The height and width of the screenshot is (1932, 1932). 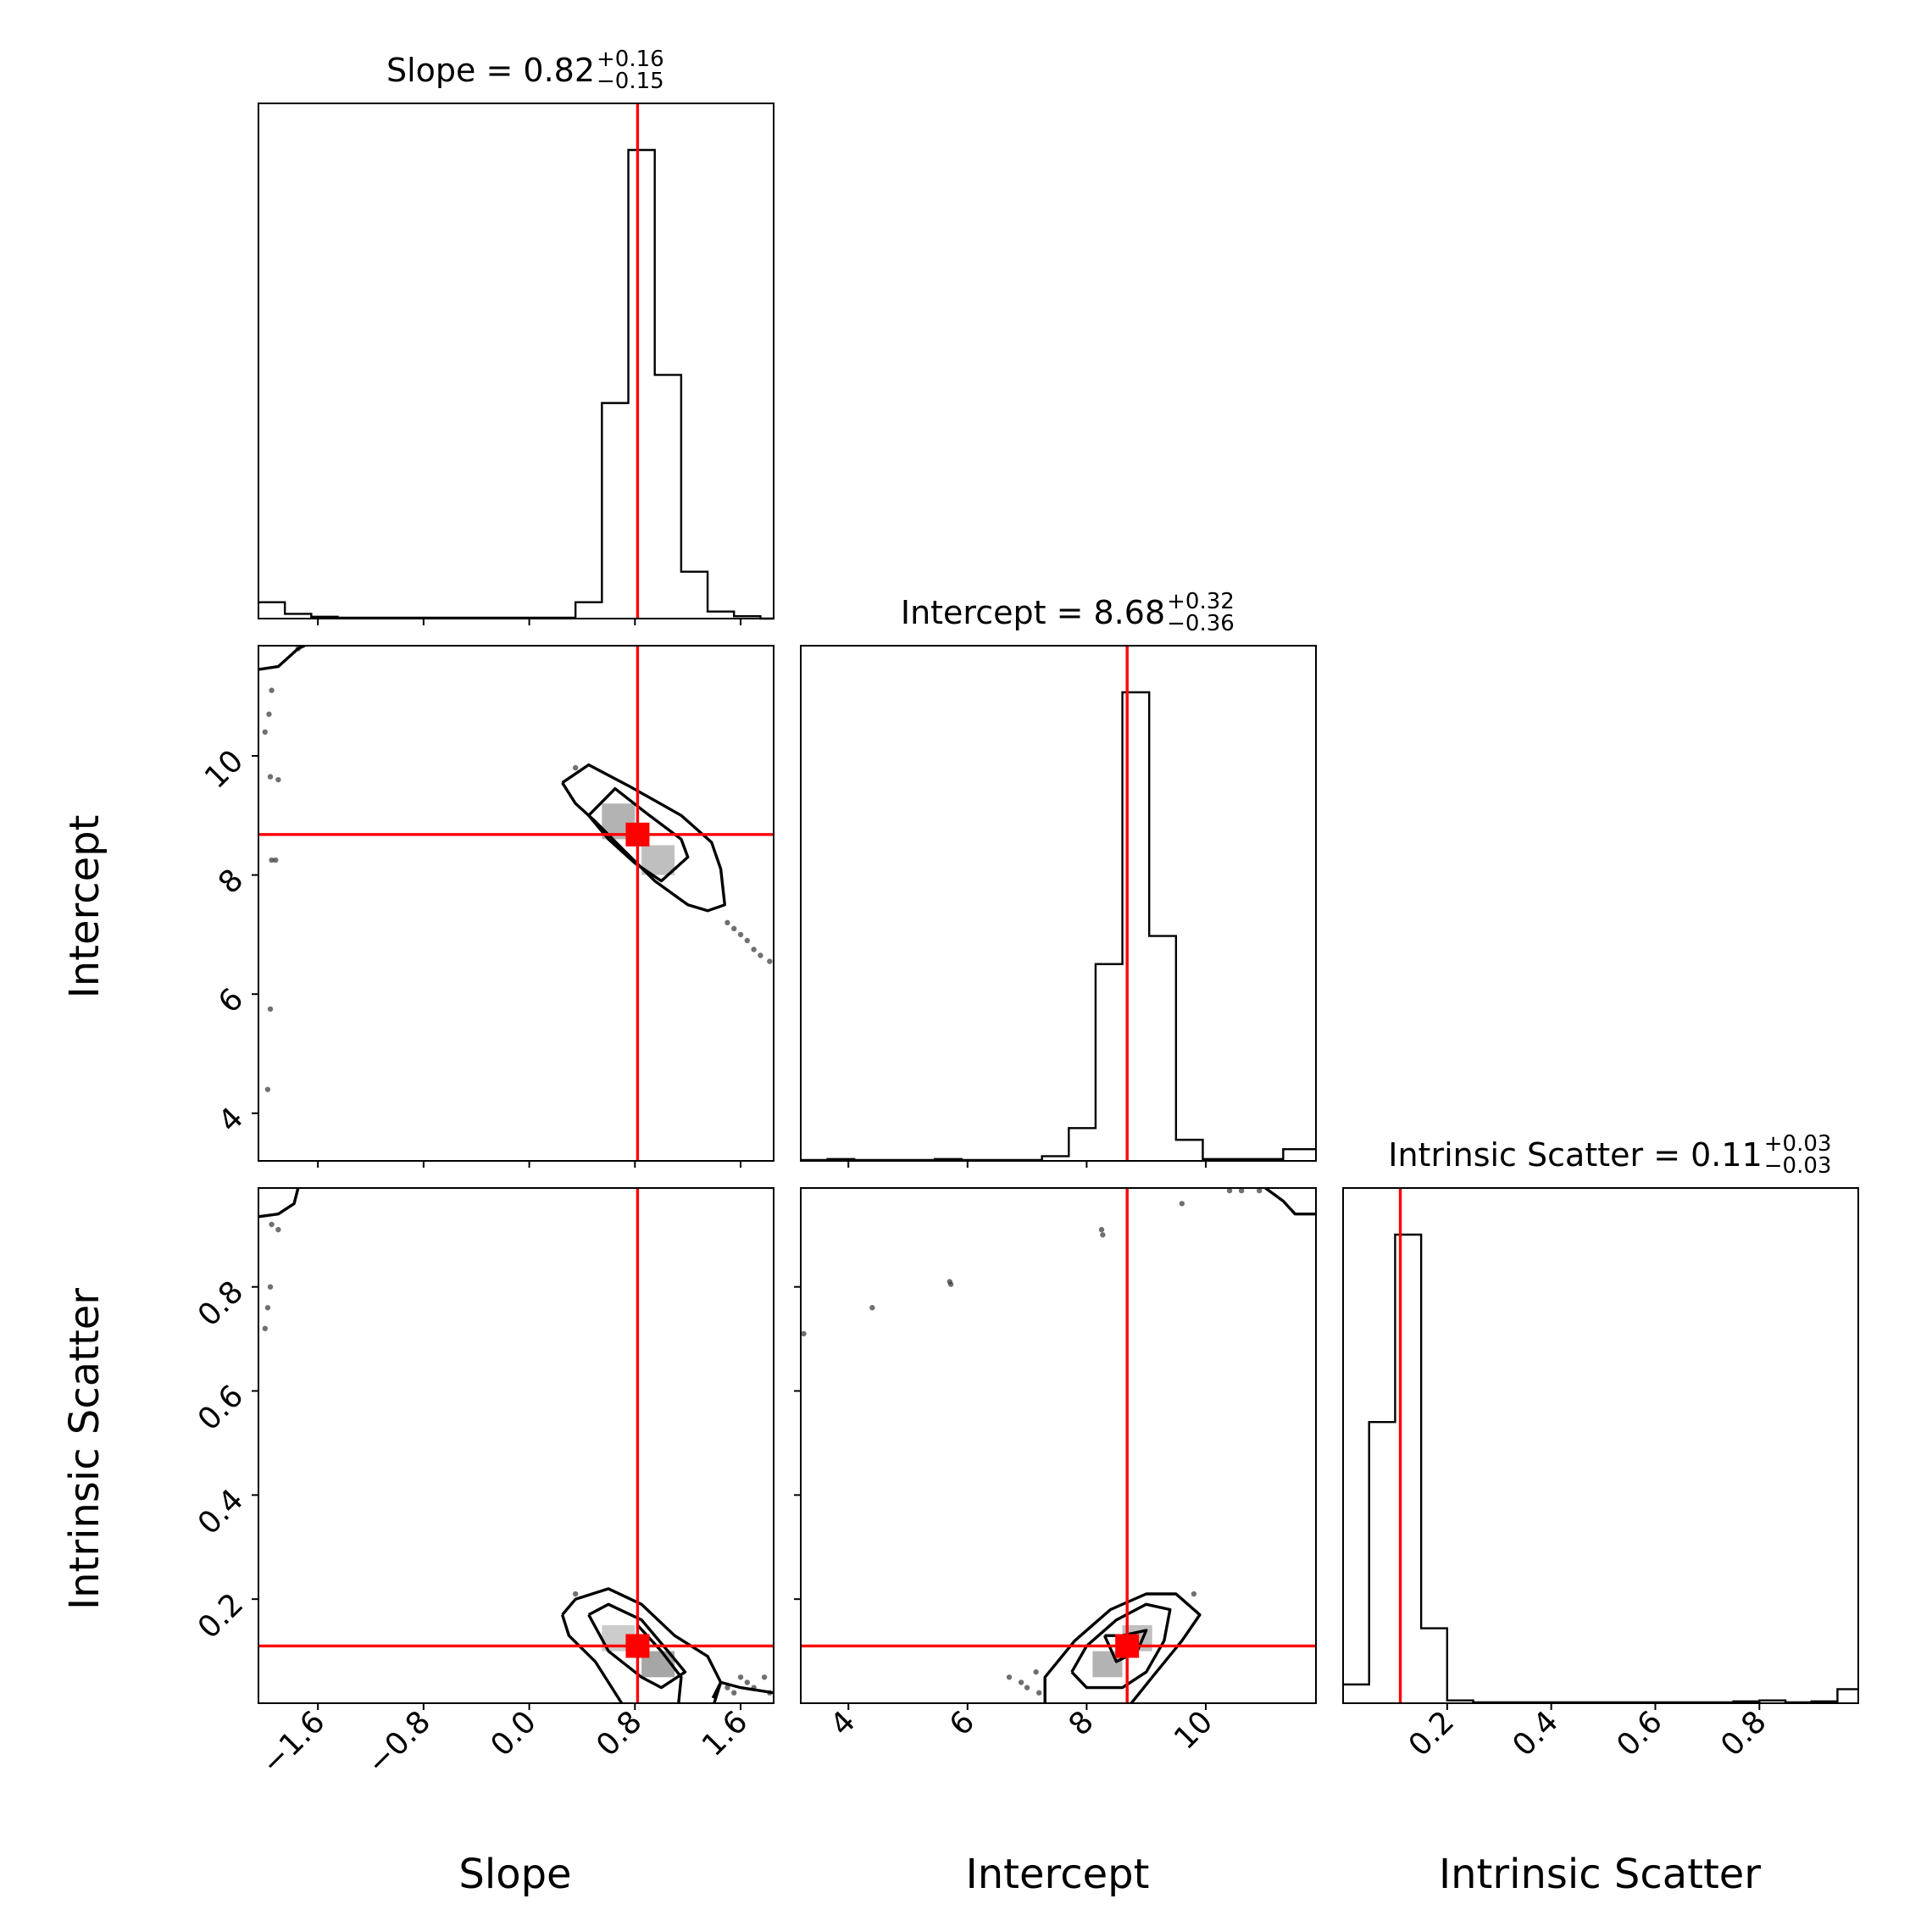 What do you see at coordinates (84, 907) in the screenshot?
I see `y-axis-label-intercept: Intercept` at bounding box center [84, 907].